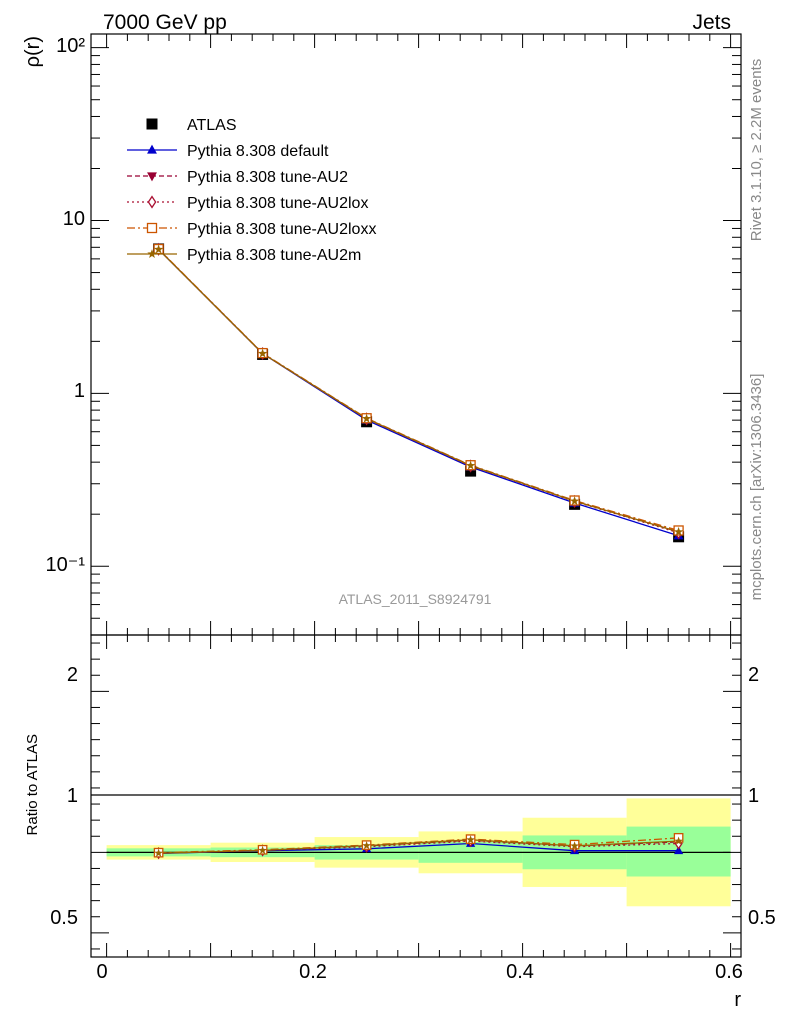  I want to click on ratio-series-markers, so click(418, 846).